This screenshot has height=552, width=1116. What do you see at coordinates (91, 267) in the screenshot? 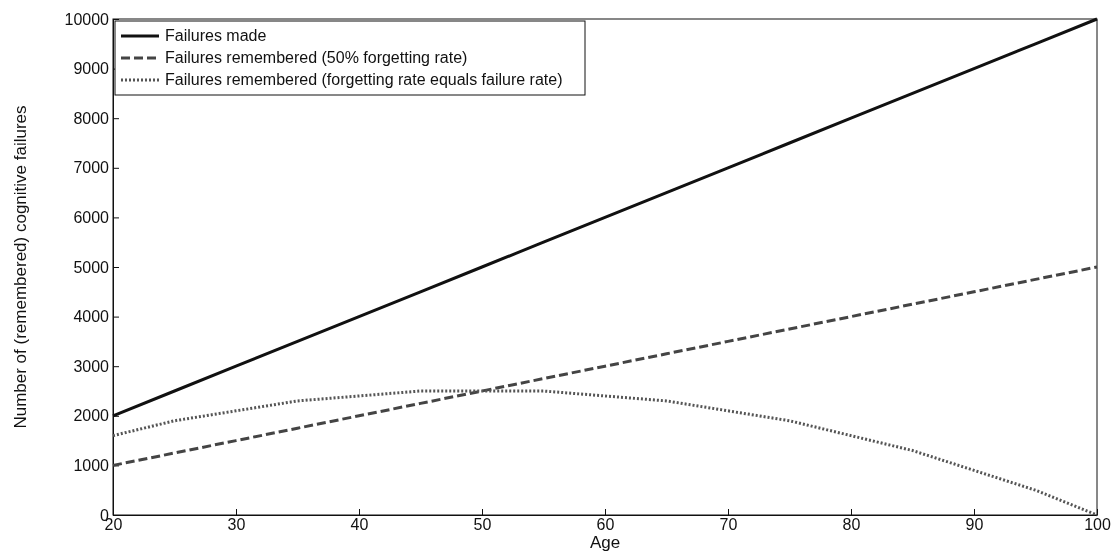
I see `y-tick-label: 5000` at bounding box center [91, 267].